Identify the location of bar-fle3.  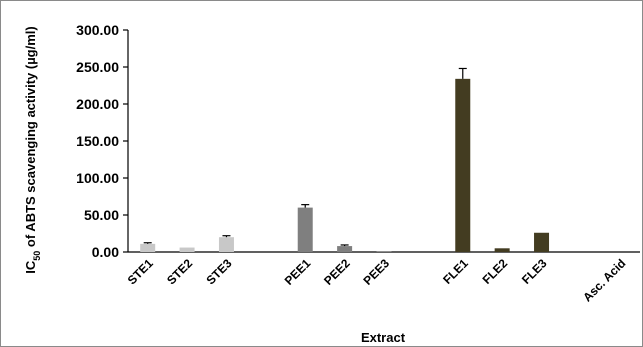
(542, 242).